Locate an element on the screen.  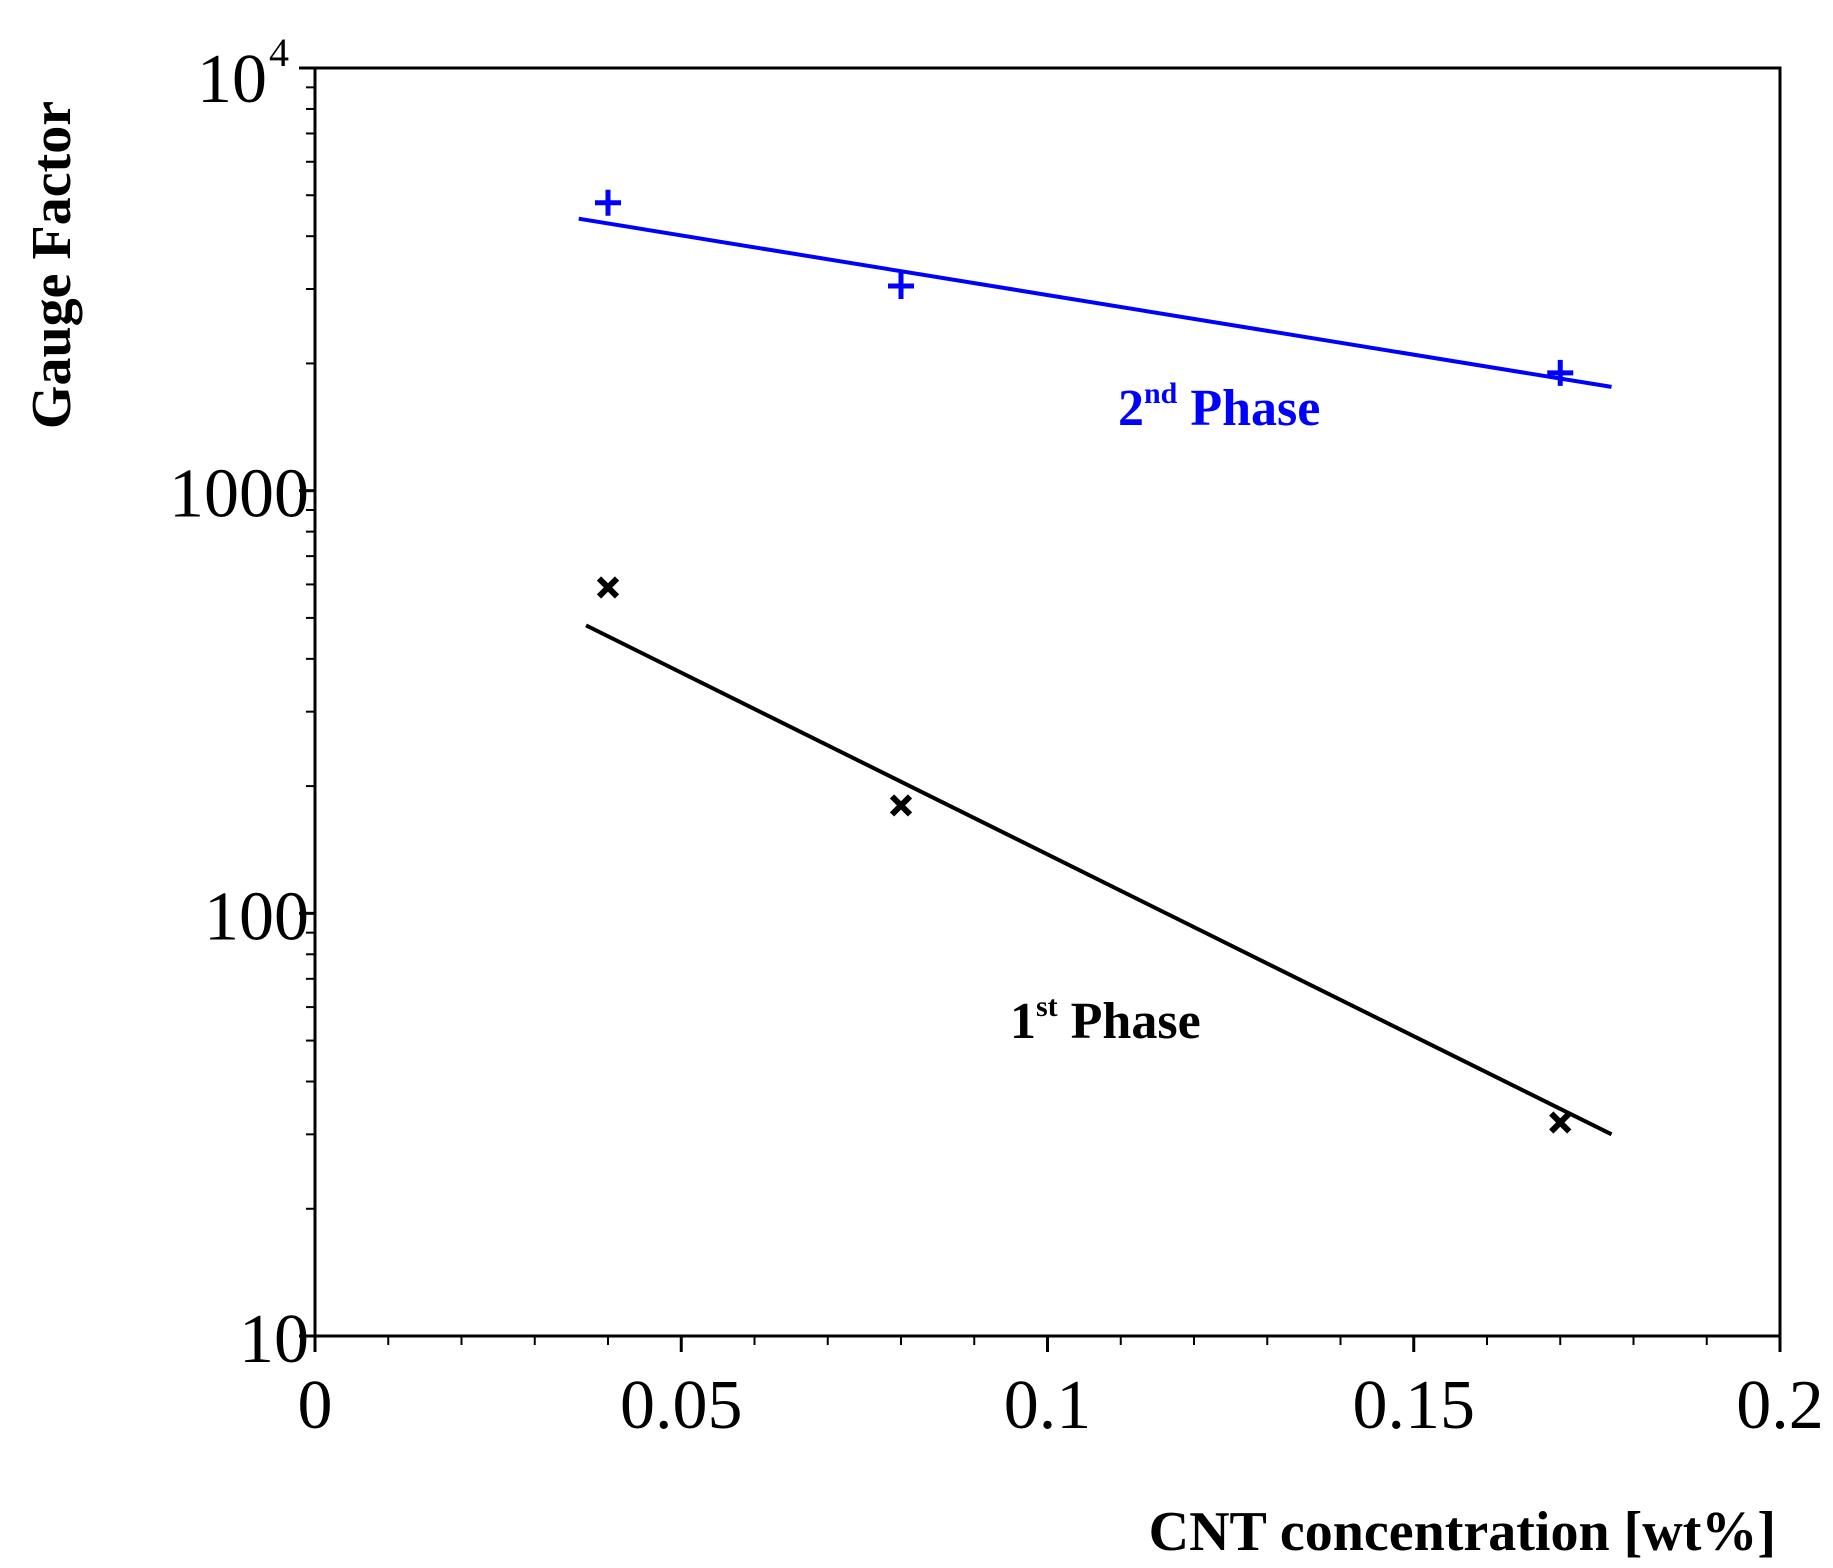
x-tick-label-0: 0 is located at coordinates (315, 1405).